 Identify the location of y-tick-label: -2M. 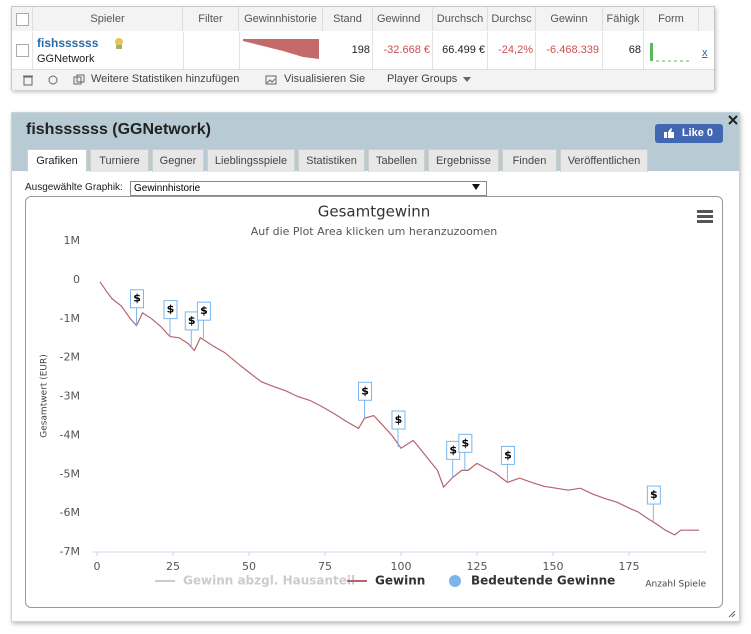
(70, 357).